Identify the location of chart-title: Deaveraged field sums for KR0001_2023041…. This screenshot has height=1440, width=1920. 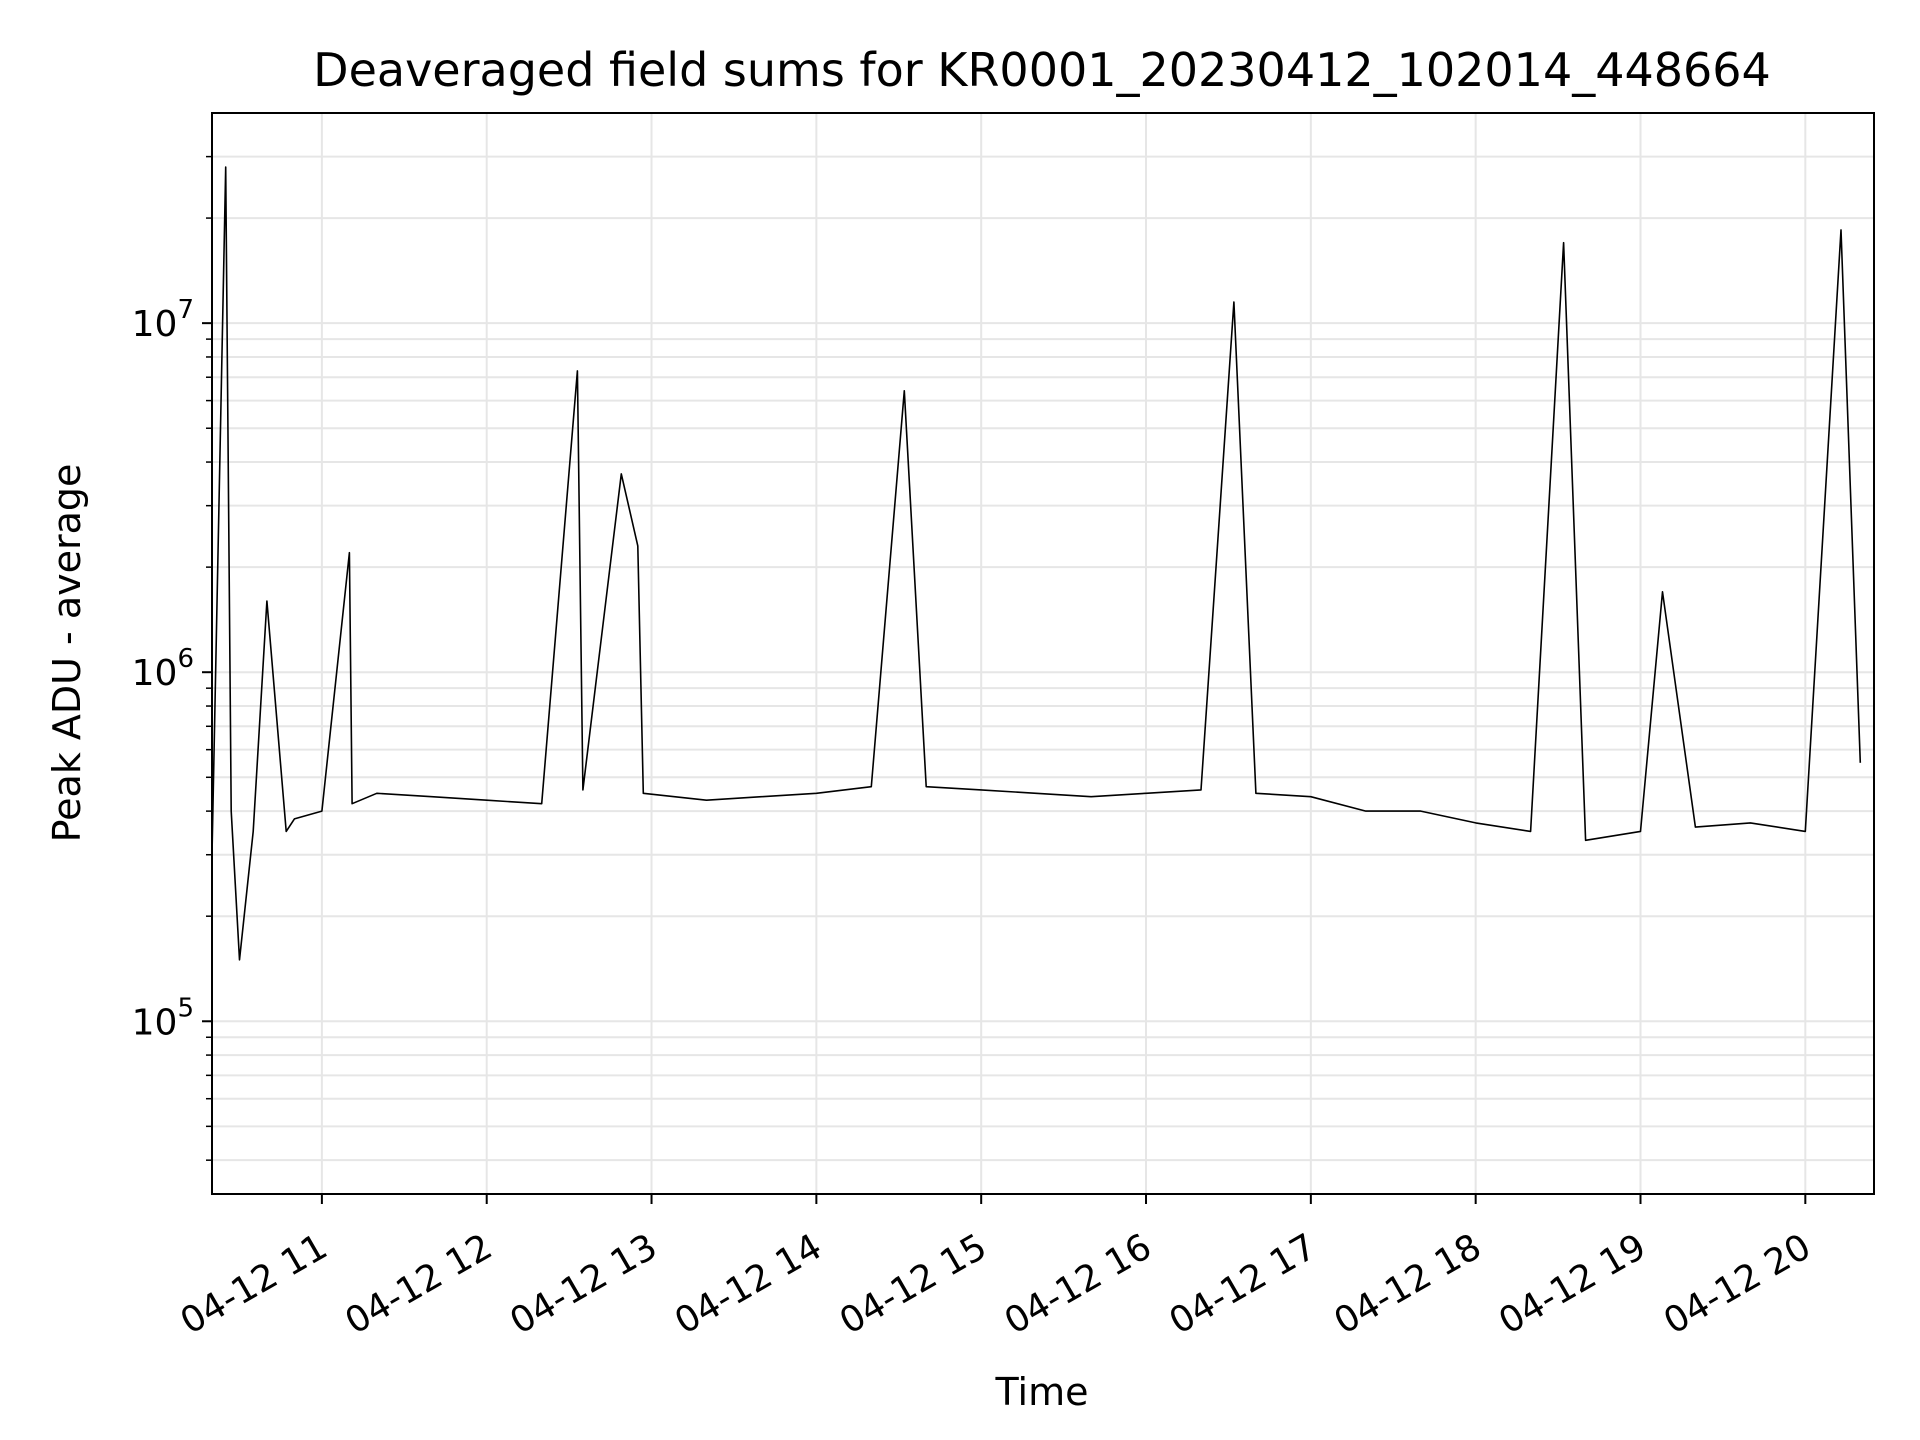
(1042, 70).